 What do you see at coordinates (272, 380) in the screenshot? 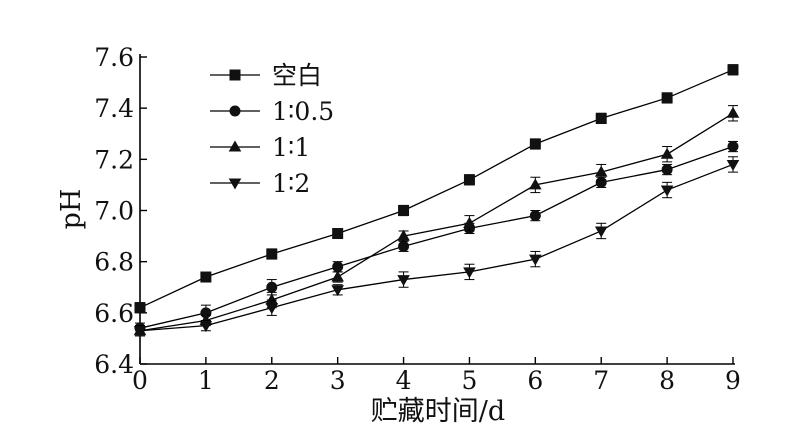
I see `x-tick-label: 2` at bounding box center [272, 380].